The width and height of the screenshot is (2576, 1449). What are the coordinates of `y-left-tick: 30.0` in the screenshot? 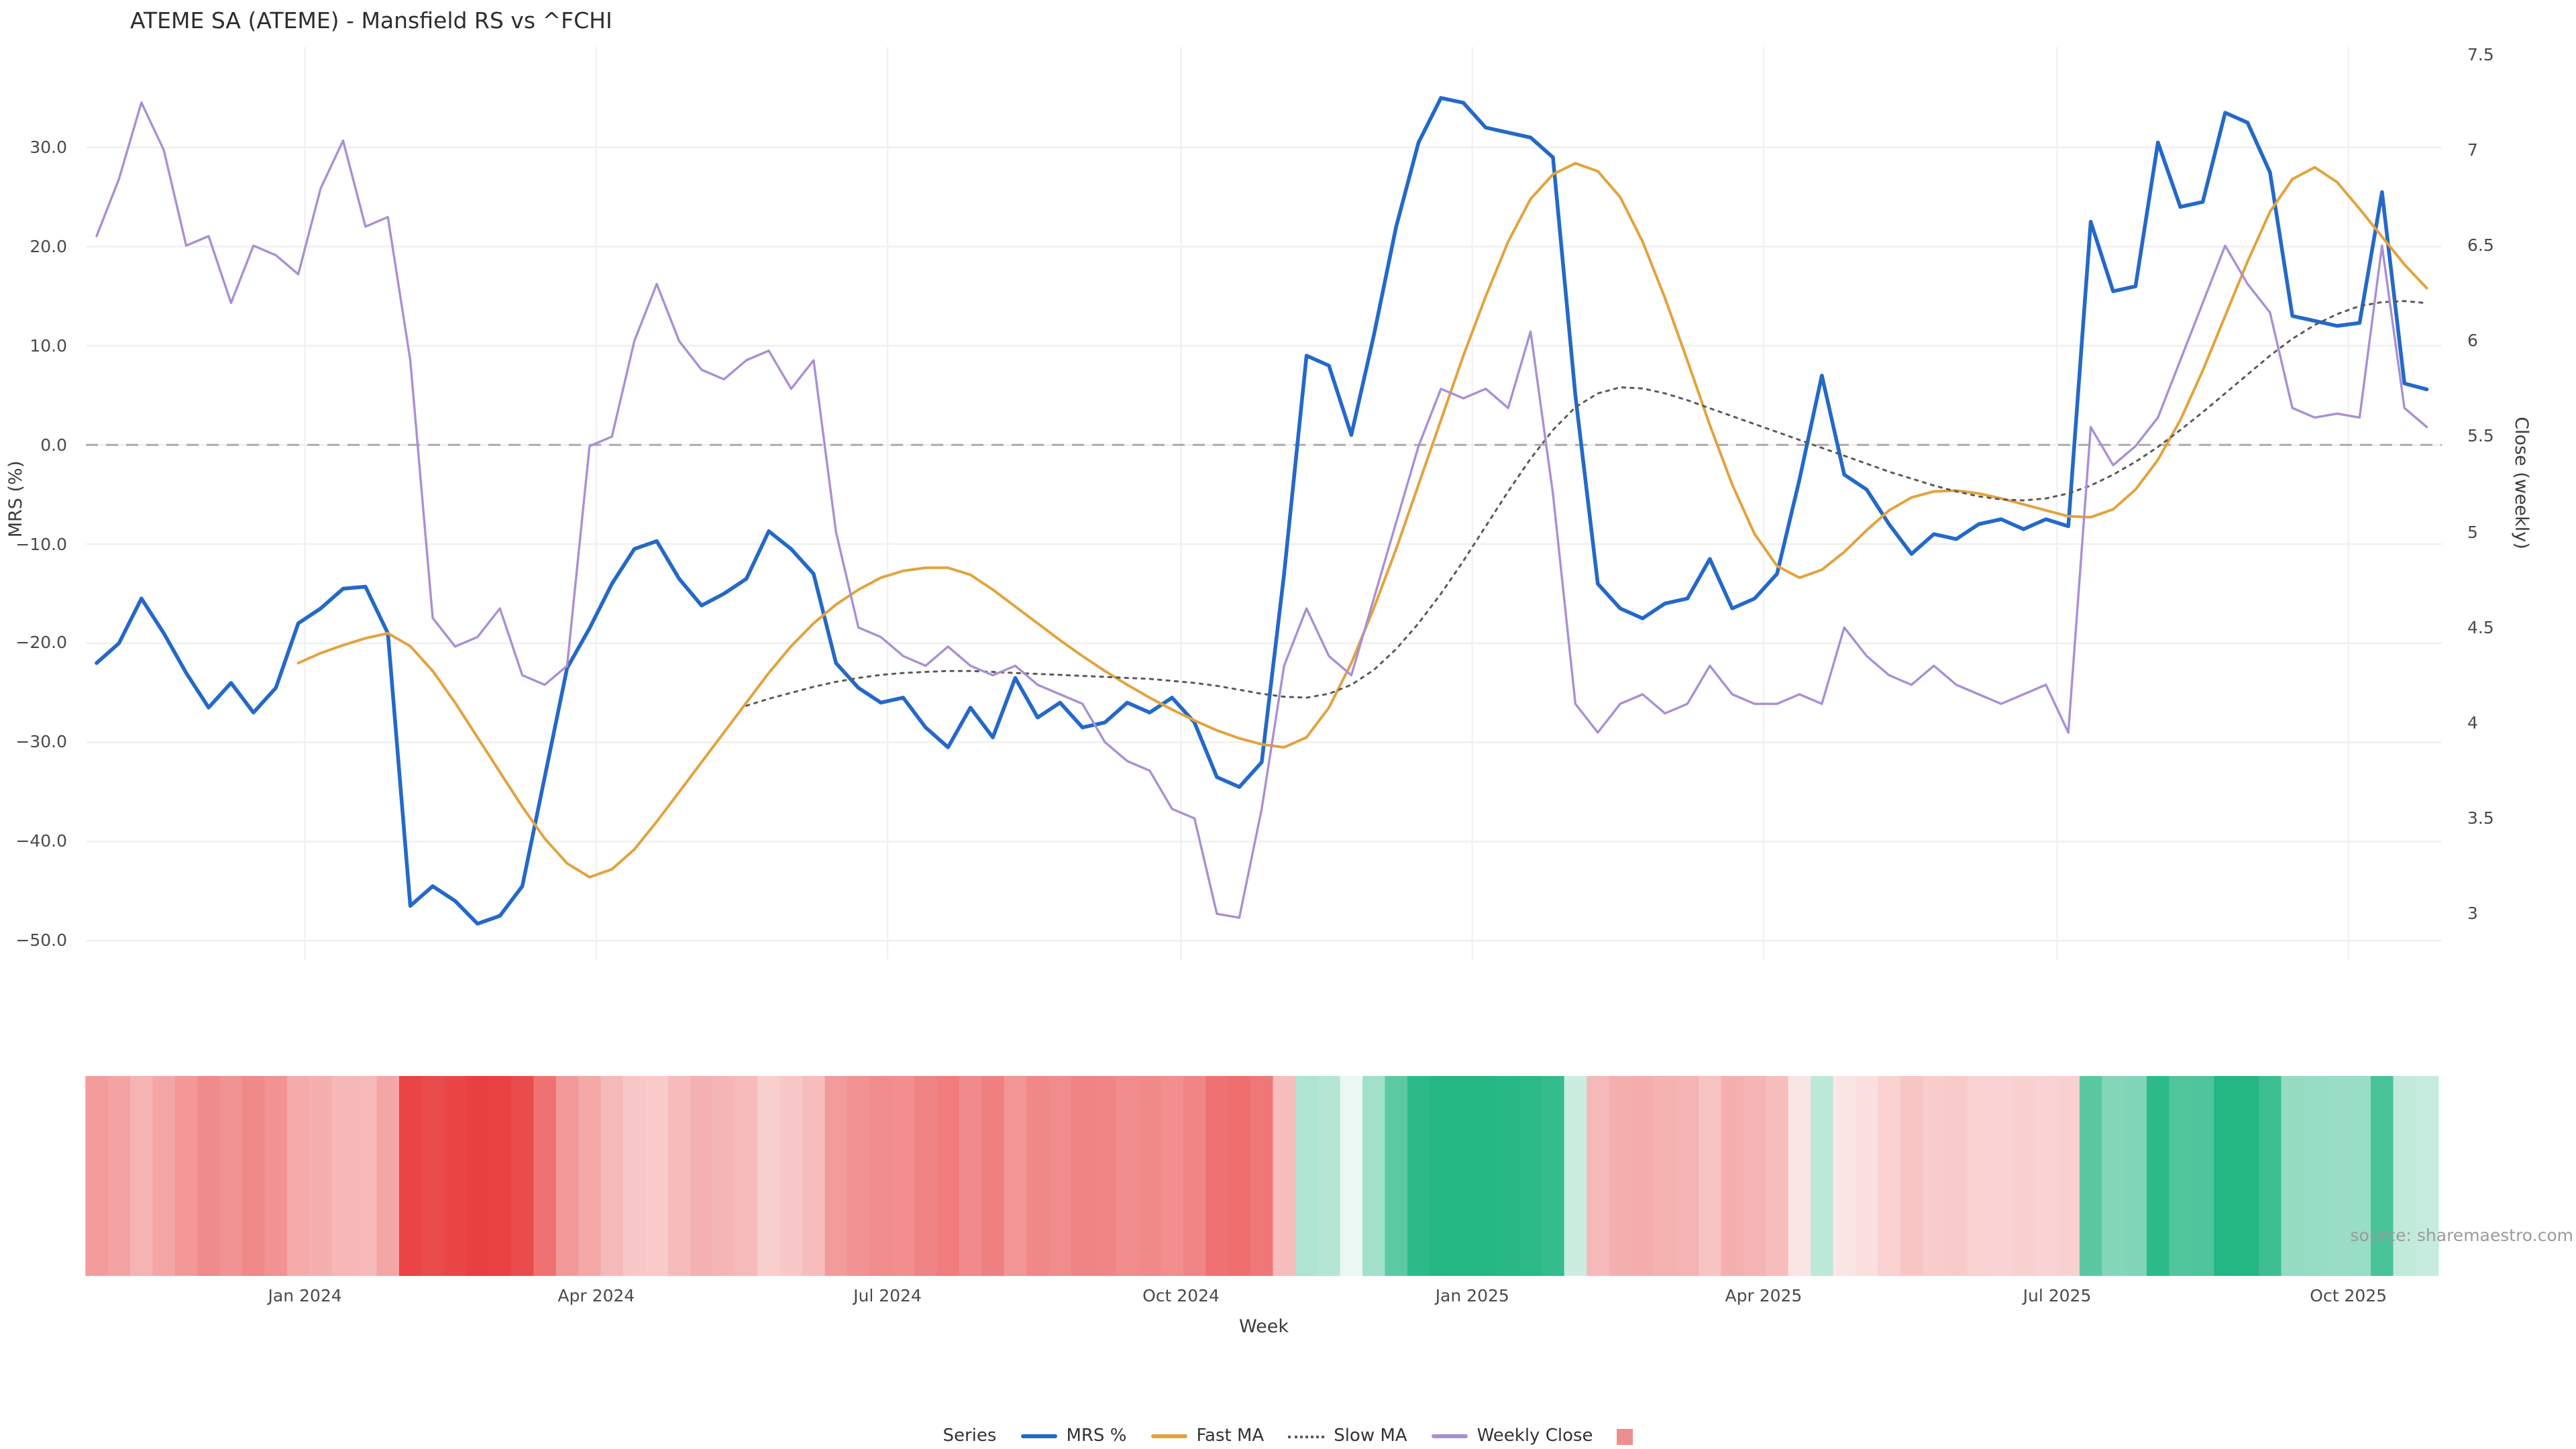 It's located at (48, 146).